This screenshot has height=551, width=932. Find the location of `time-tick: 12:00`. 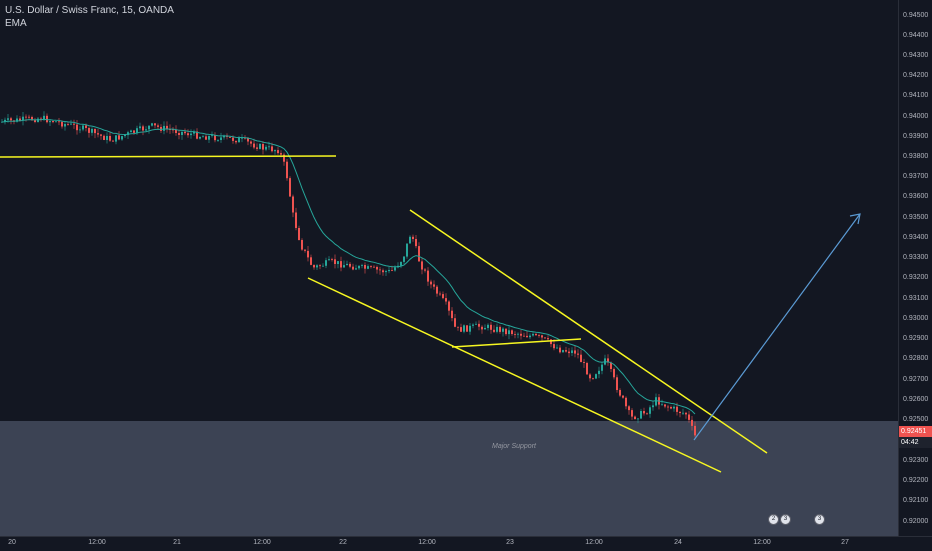

time-tick: 12:00 is located at coordinates (762, 542).